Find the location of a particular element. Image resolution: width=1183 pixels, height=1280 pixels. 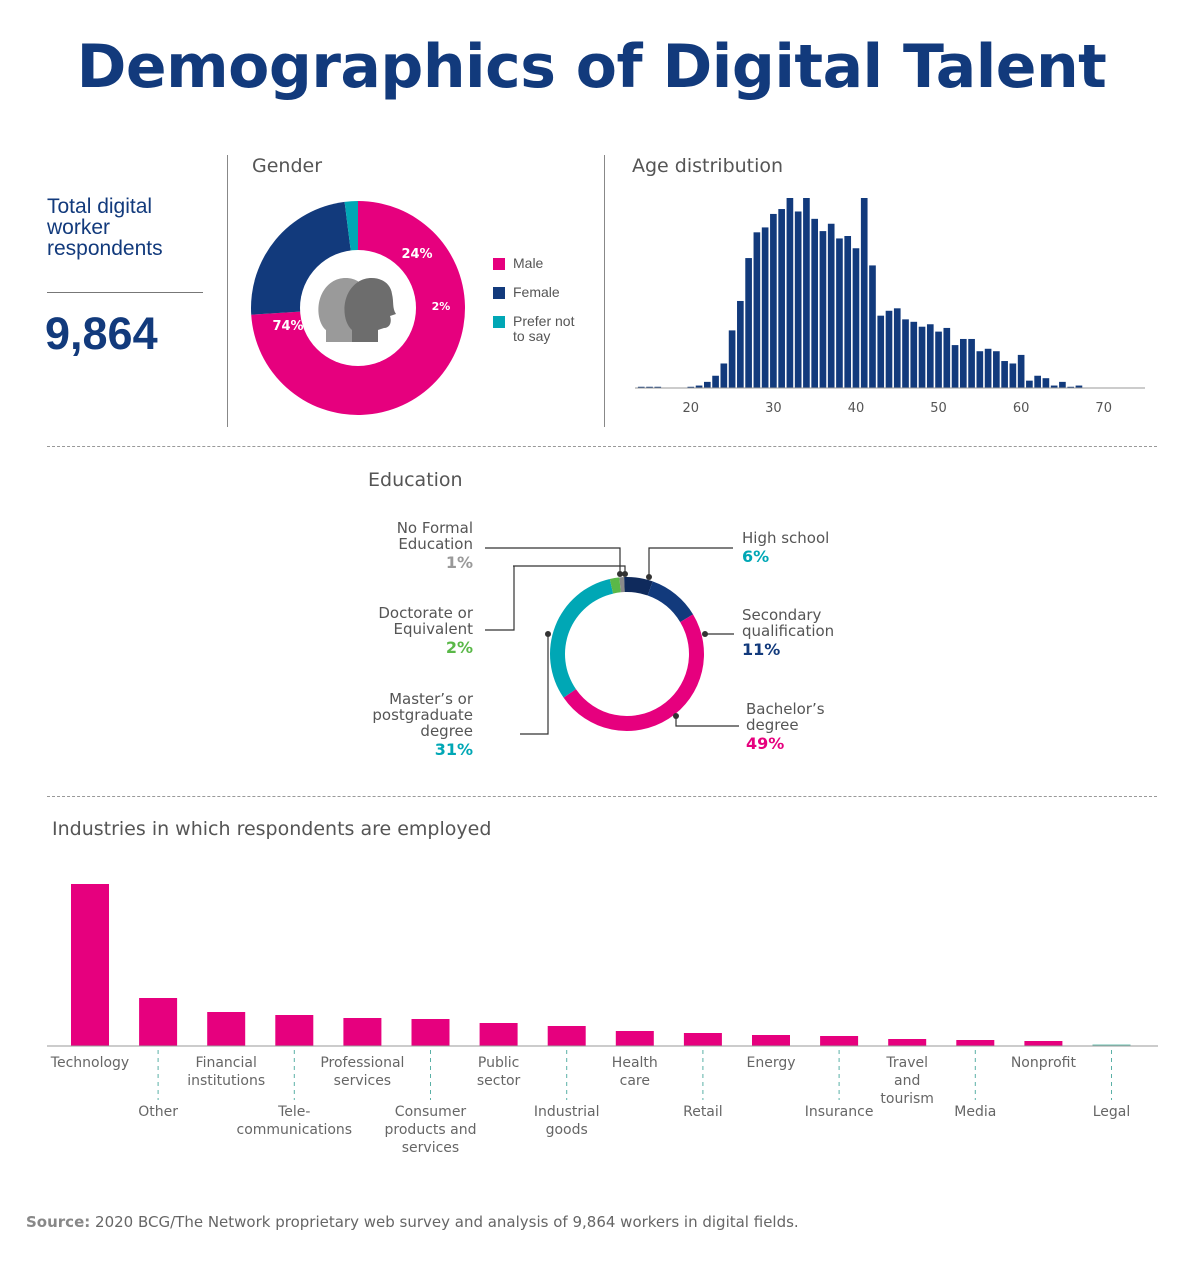

education-label-pct: 6% is located at coordinates (756, 556).